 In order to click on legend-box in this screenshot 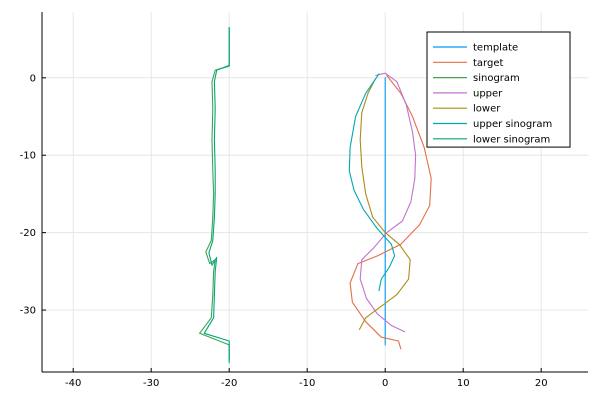, I will do `click(498, 89)`.